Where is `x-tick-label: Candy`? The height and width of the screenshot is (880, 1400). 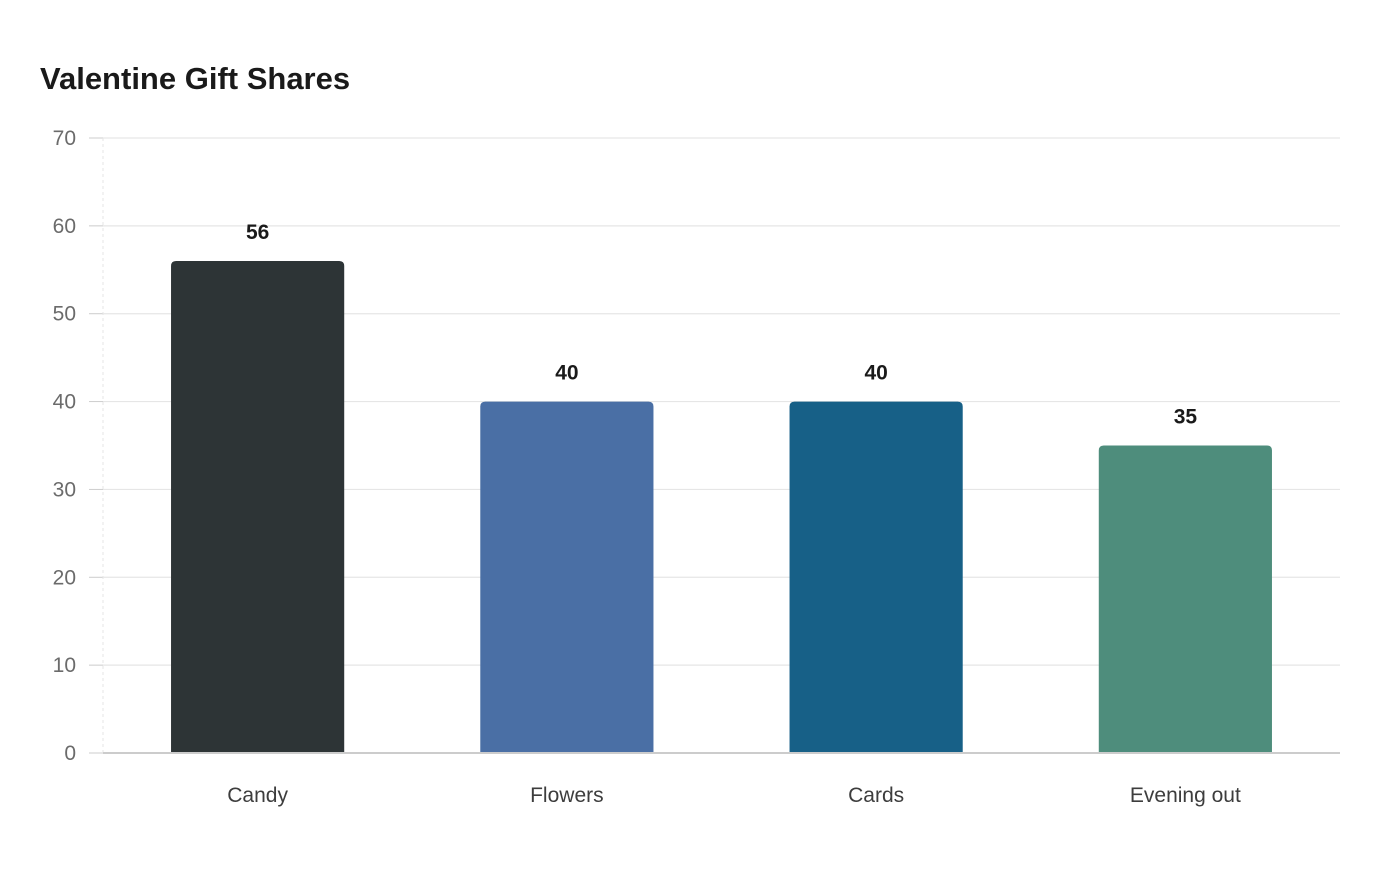
x-tick-label: Candy is located at coordinates (257, 795).